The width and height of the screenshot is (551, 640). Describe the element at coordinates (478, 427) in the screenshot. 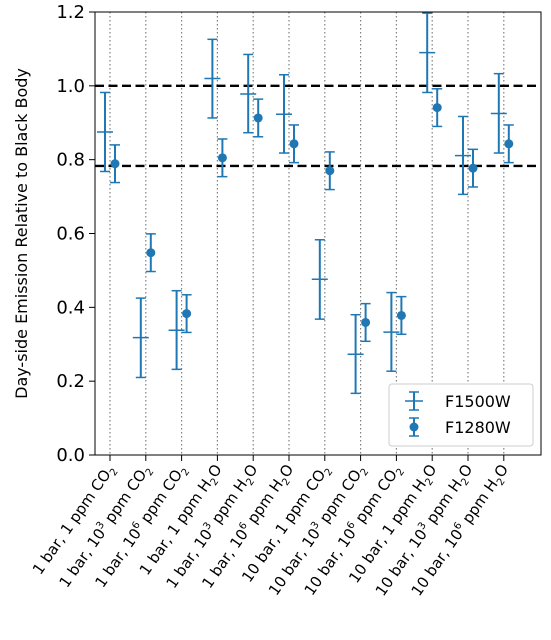

I see `legend-label: F1280W` at that location.